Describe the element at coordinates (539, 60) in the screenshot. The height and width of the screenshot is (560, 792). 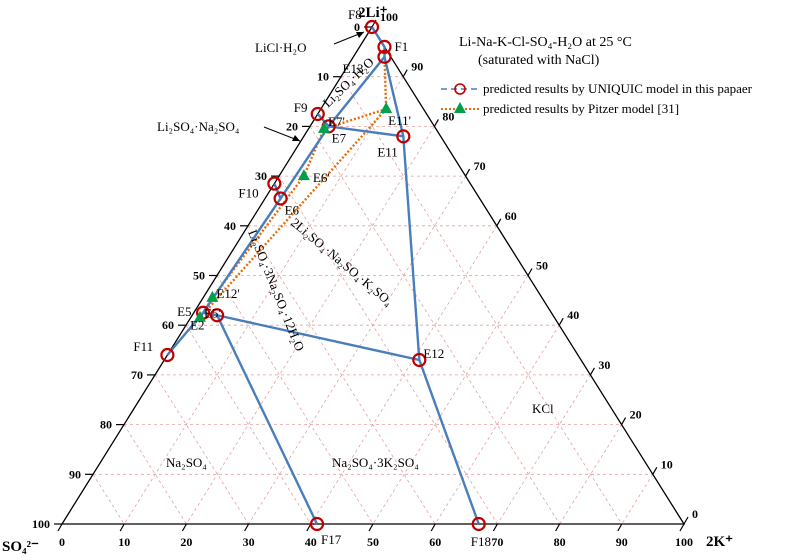
I see `title-line2: (saturated with NaCl)` at that location.